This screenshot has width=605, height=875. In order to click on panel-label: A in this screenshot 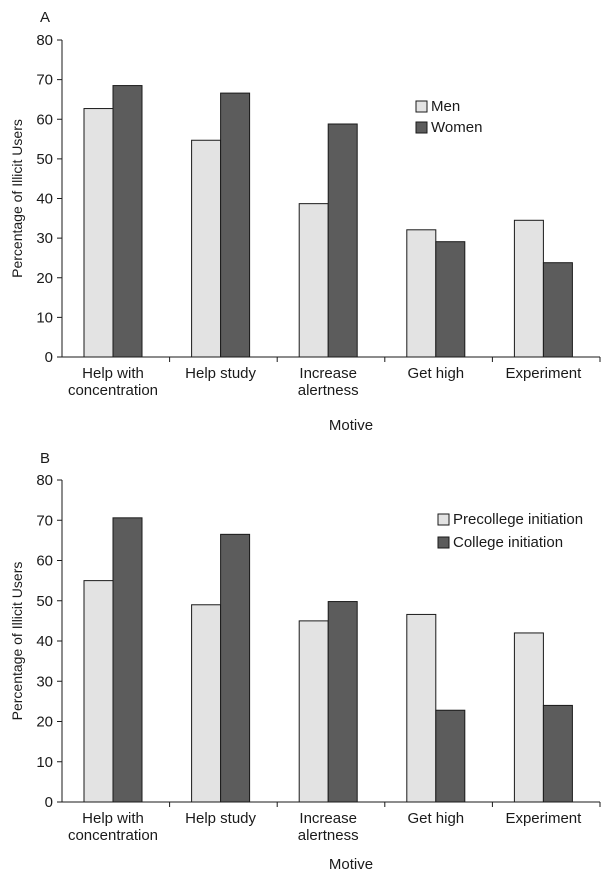, I will do `click(45, 17)`.